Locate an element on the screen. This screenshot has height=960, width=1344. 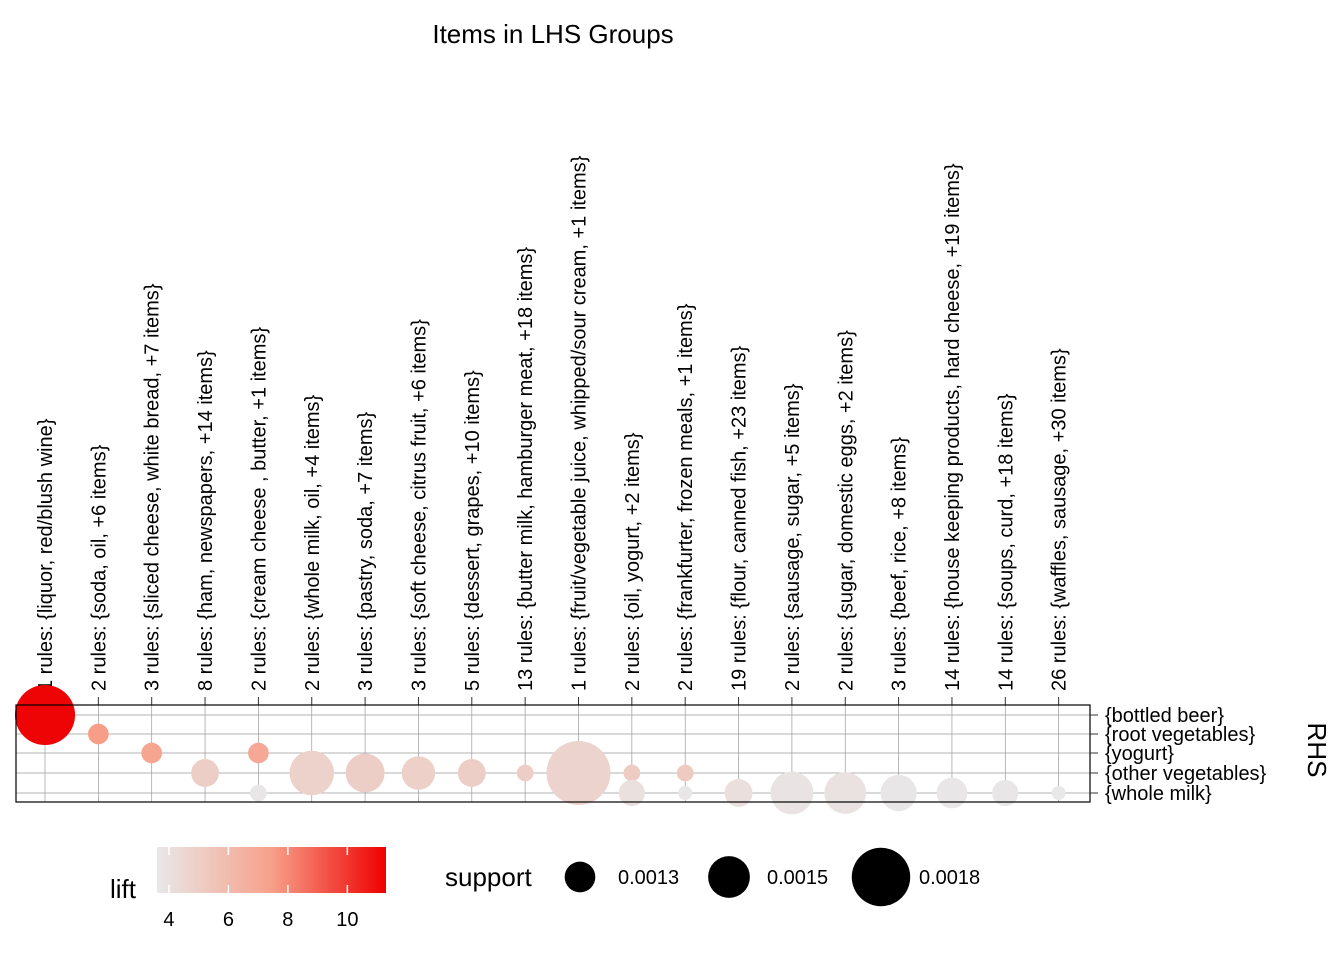
lift-legend-ticks: 4 6 8 10 is located at coordinates (260, 889).